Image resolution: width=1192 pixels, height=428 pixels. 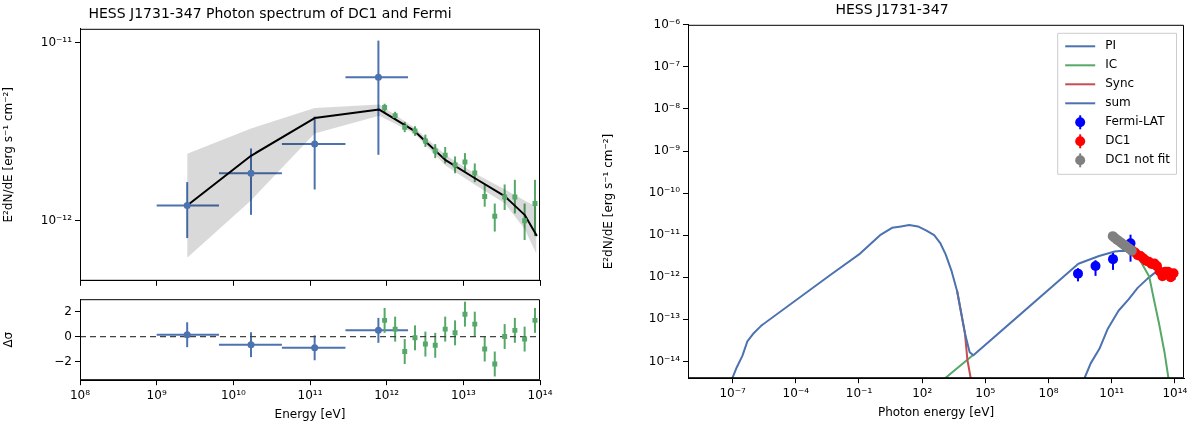 What do you see at coordinates (664, 360) in the screenshot?
I see `y-tick-label: 10⁻¹⁴` at bounding box center [664, 360].